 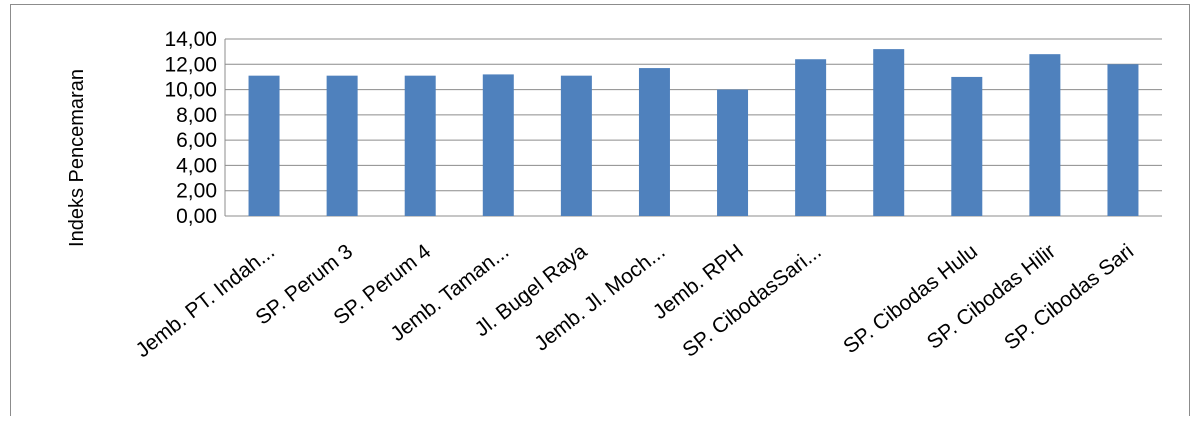 What do you see at coordinates (190, 39) in the screenshot?
I see `y-tick-label: 14,00` at bounding box center [190, 39].